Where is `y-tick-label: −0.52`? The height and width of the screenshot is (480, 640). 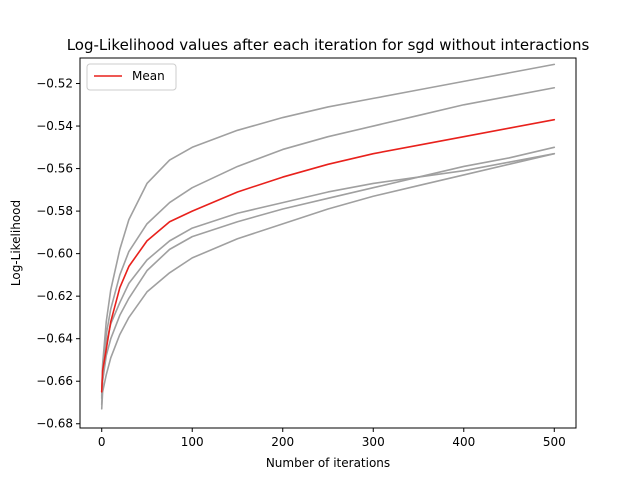 y-tick-label: −0.52 is located at coordinates (54, 84).